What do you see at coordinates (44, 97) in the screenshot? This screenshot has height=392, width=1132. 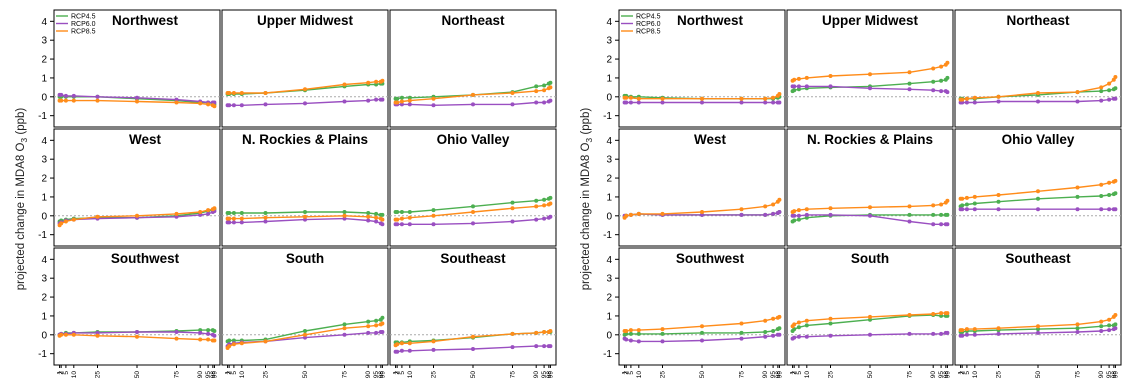 I see `y-tick-label: 0` at bounding box center [44, 97].